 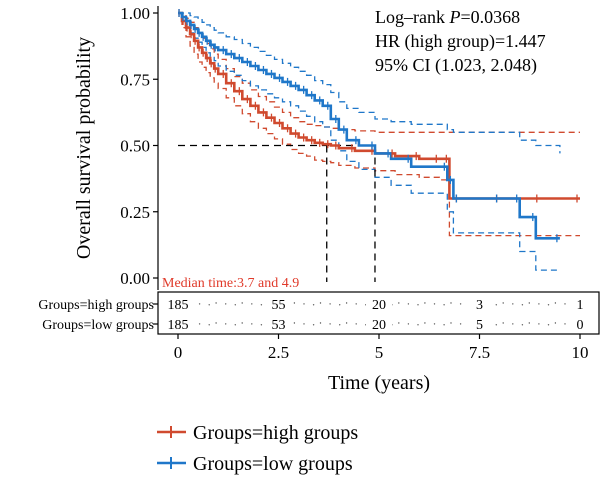 What do you see at coordinates (84, 148) in the screenshot?
I see `y-axis-label: Overall survival probability` at bounding box center [84, 148].